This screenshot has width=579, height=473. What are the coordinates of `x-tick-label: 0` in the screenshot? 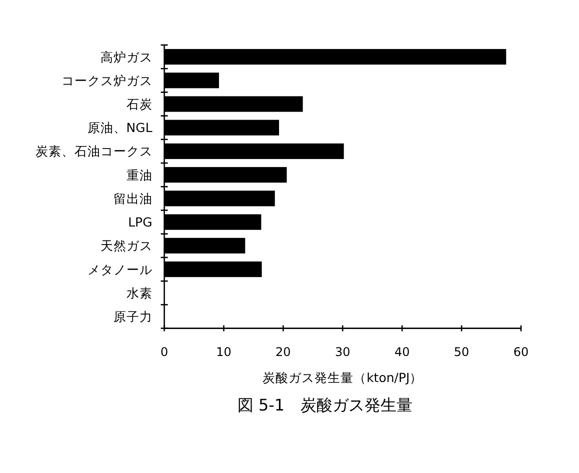 It's located at (164, 351).